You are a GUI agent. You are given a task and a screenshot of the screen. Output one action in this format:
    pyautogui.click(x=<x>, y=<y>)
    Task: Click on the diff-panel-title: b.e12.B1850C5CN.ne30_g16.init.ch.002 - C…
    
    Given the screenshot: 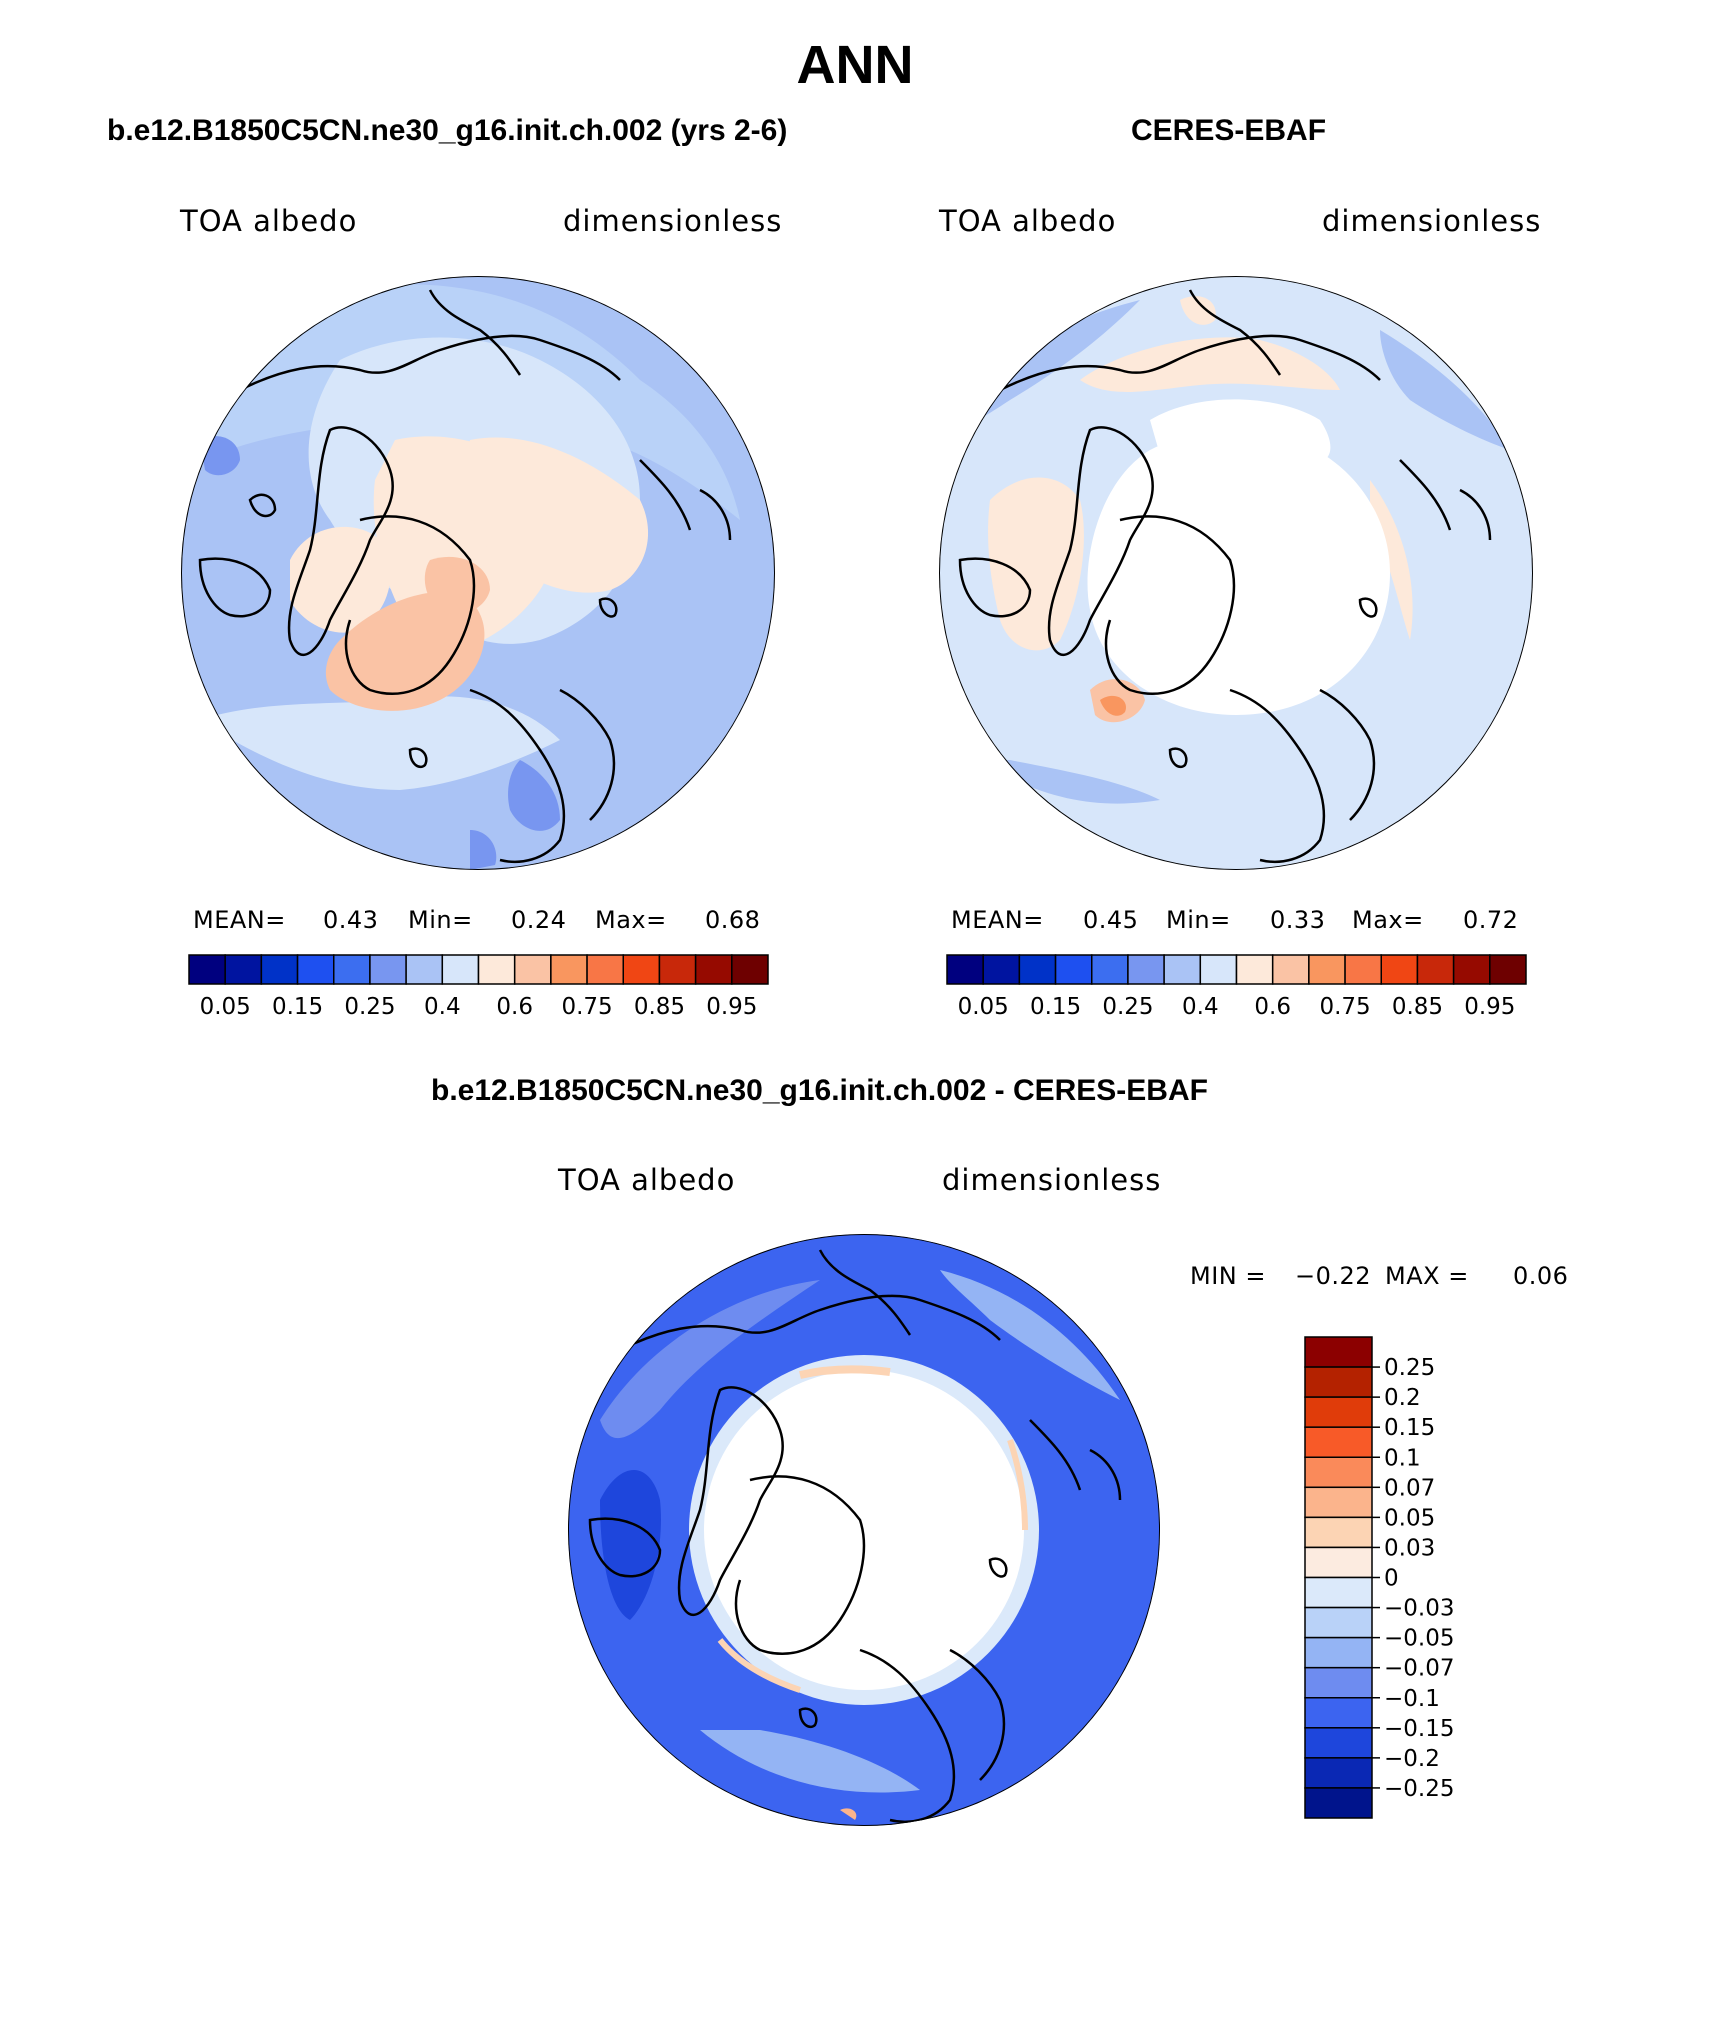 What is the action you would take?
    pyautogui.click(x=819, y=1090)
    